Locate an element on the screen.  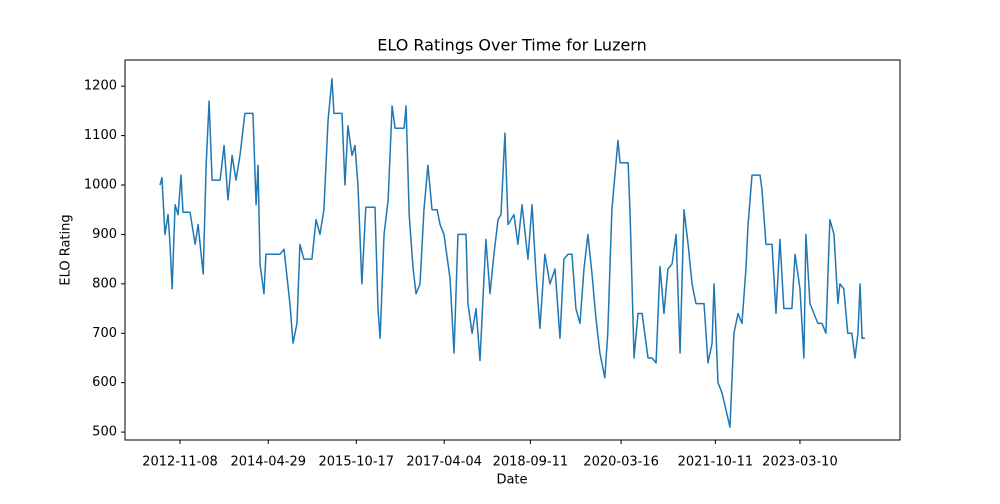
x-tick-label: 2023-03-10 is located at coordinates (800, 462).